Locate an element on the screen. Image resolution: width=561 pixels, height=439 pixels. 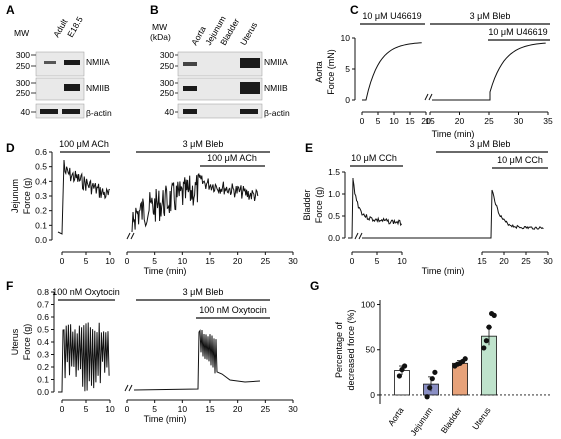
bladder-treatment-1: 10 μM CCh is located at coordinates (374, 158).